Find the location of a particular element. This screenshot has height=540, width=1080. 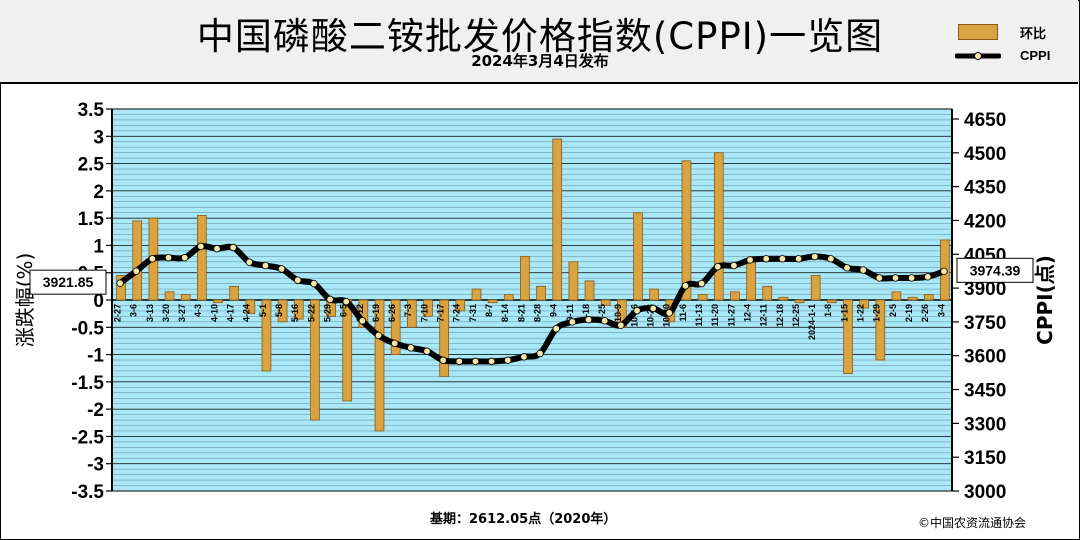

footer-copyright: ©中国农资流通协会 is located at coordinates (972, 523).